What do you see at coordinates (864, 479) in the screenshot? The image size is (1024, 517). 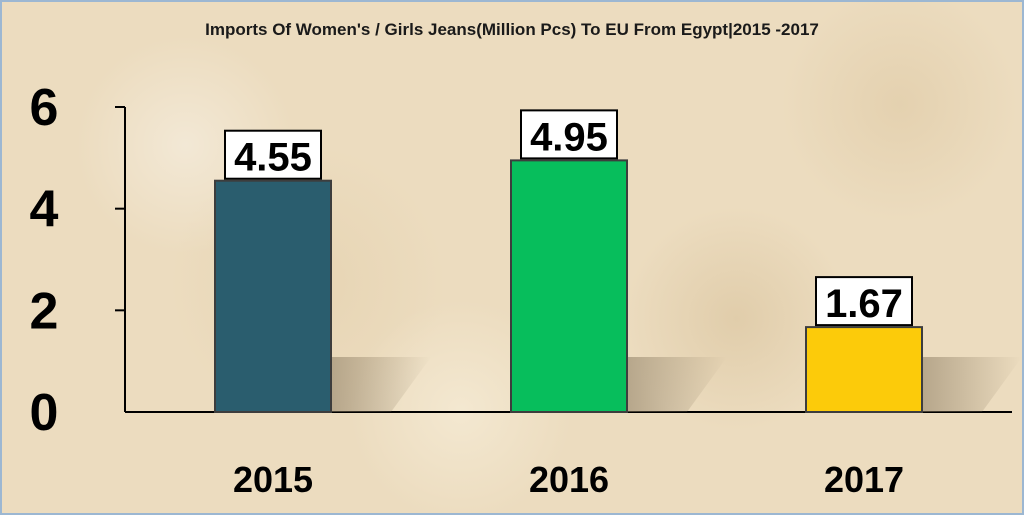 I see `x-category-label: 2017` at bounding box center [864, 479].